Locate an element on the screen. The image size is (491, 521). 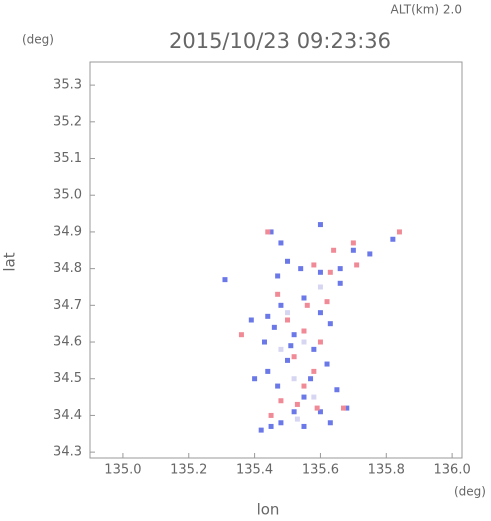
y-tick-label: 35.0 is located at coordinates (67, 195).